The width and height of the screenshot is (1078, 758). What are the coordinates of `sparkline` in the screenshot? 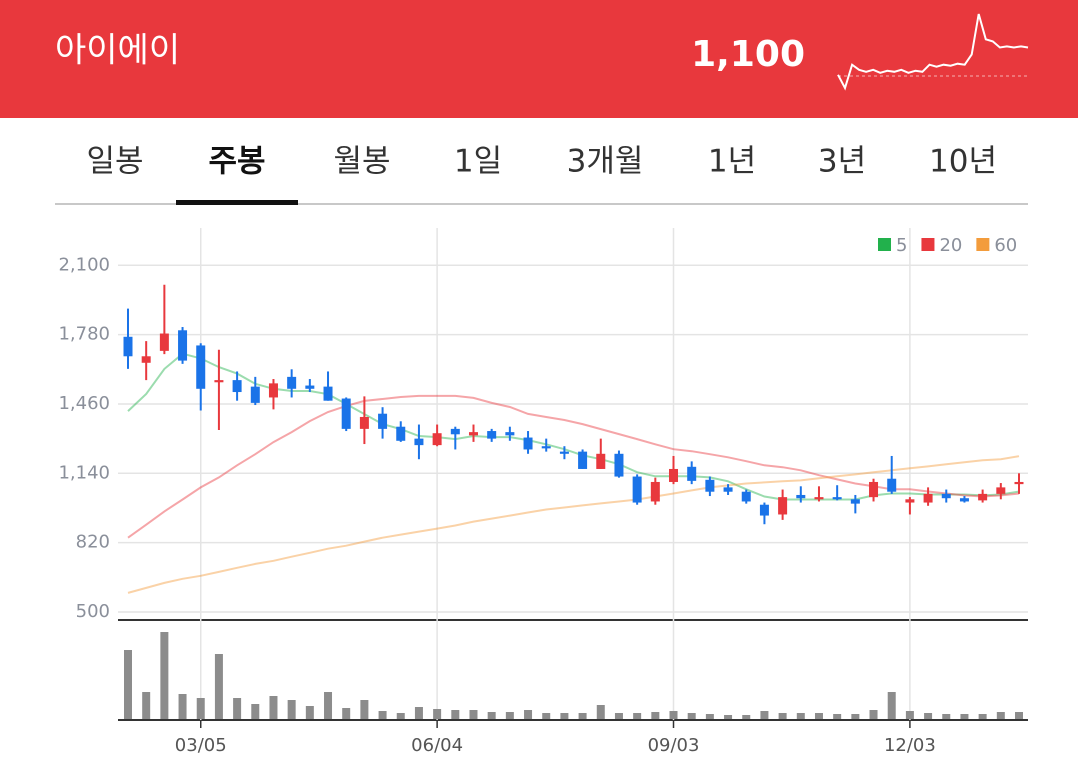 It's located at (933, 52).